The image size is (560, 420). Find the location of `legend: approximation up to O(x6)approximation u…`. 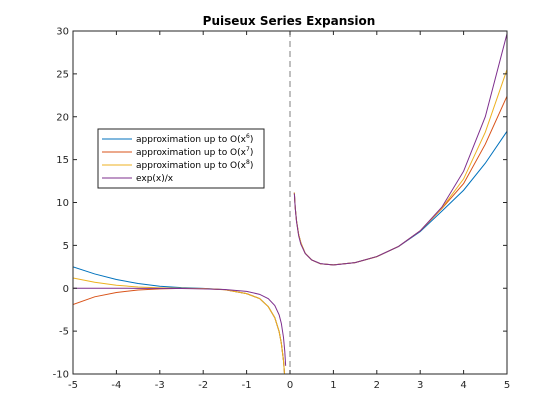

legend: approximation up to O(x6)approximation u… is located at coordinates (181, 158).